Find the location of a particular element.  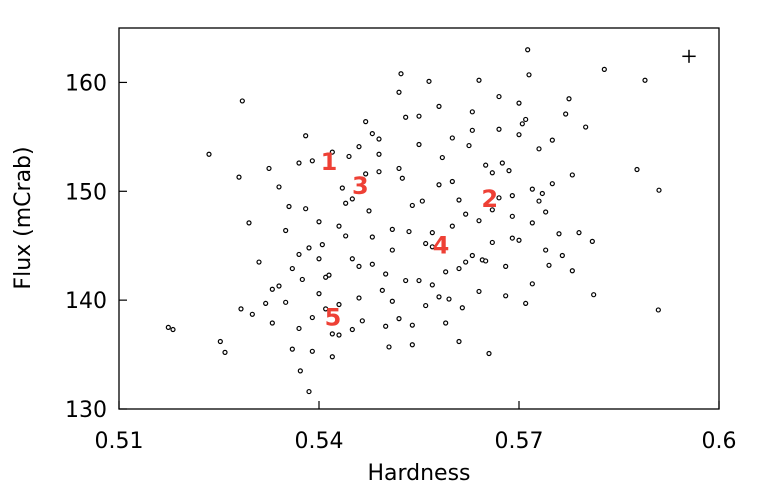

x-tick-label: 0.51 is located at coordinates (119, 441).